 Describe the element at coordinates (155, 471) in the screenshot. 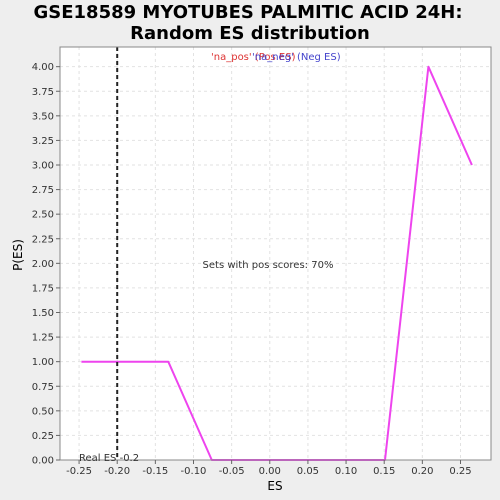

I see `x-tick-label: -0.15` at that location.